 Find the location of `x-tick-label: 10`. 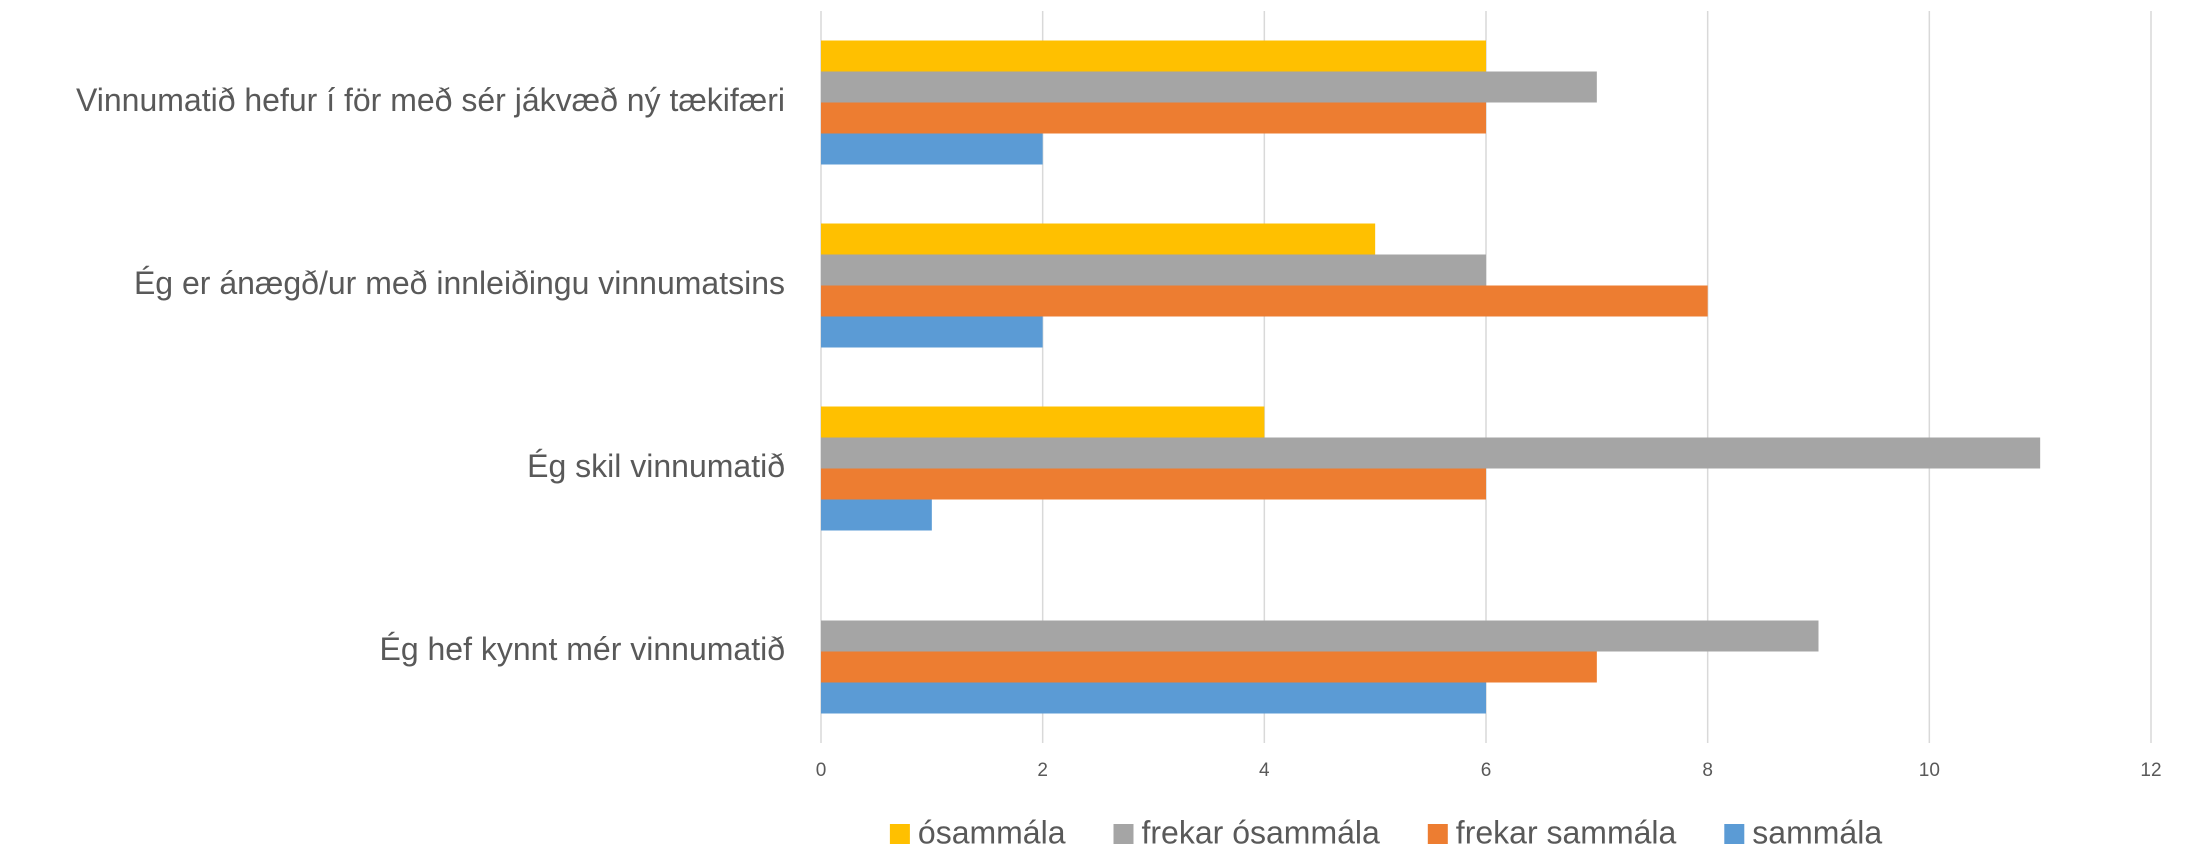

x-tick-label: 10 is located at coordinates (1929, 770).